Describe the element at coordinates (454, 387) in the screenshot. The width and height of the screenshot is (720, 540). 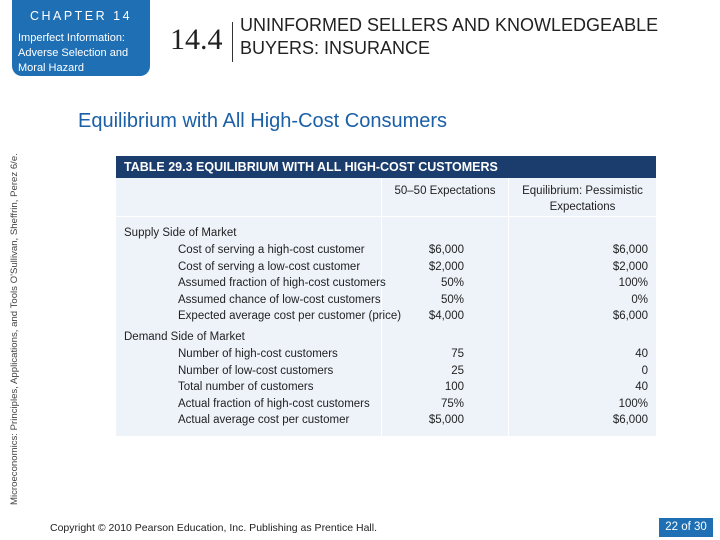
I see `value-5050: 100` at that location.